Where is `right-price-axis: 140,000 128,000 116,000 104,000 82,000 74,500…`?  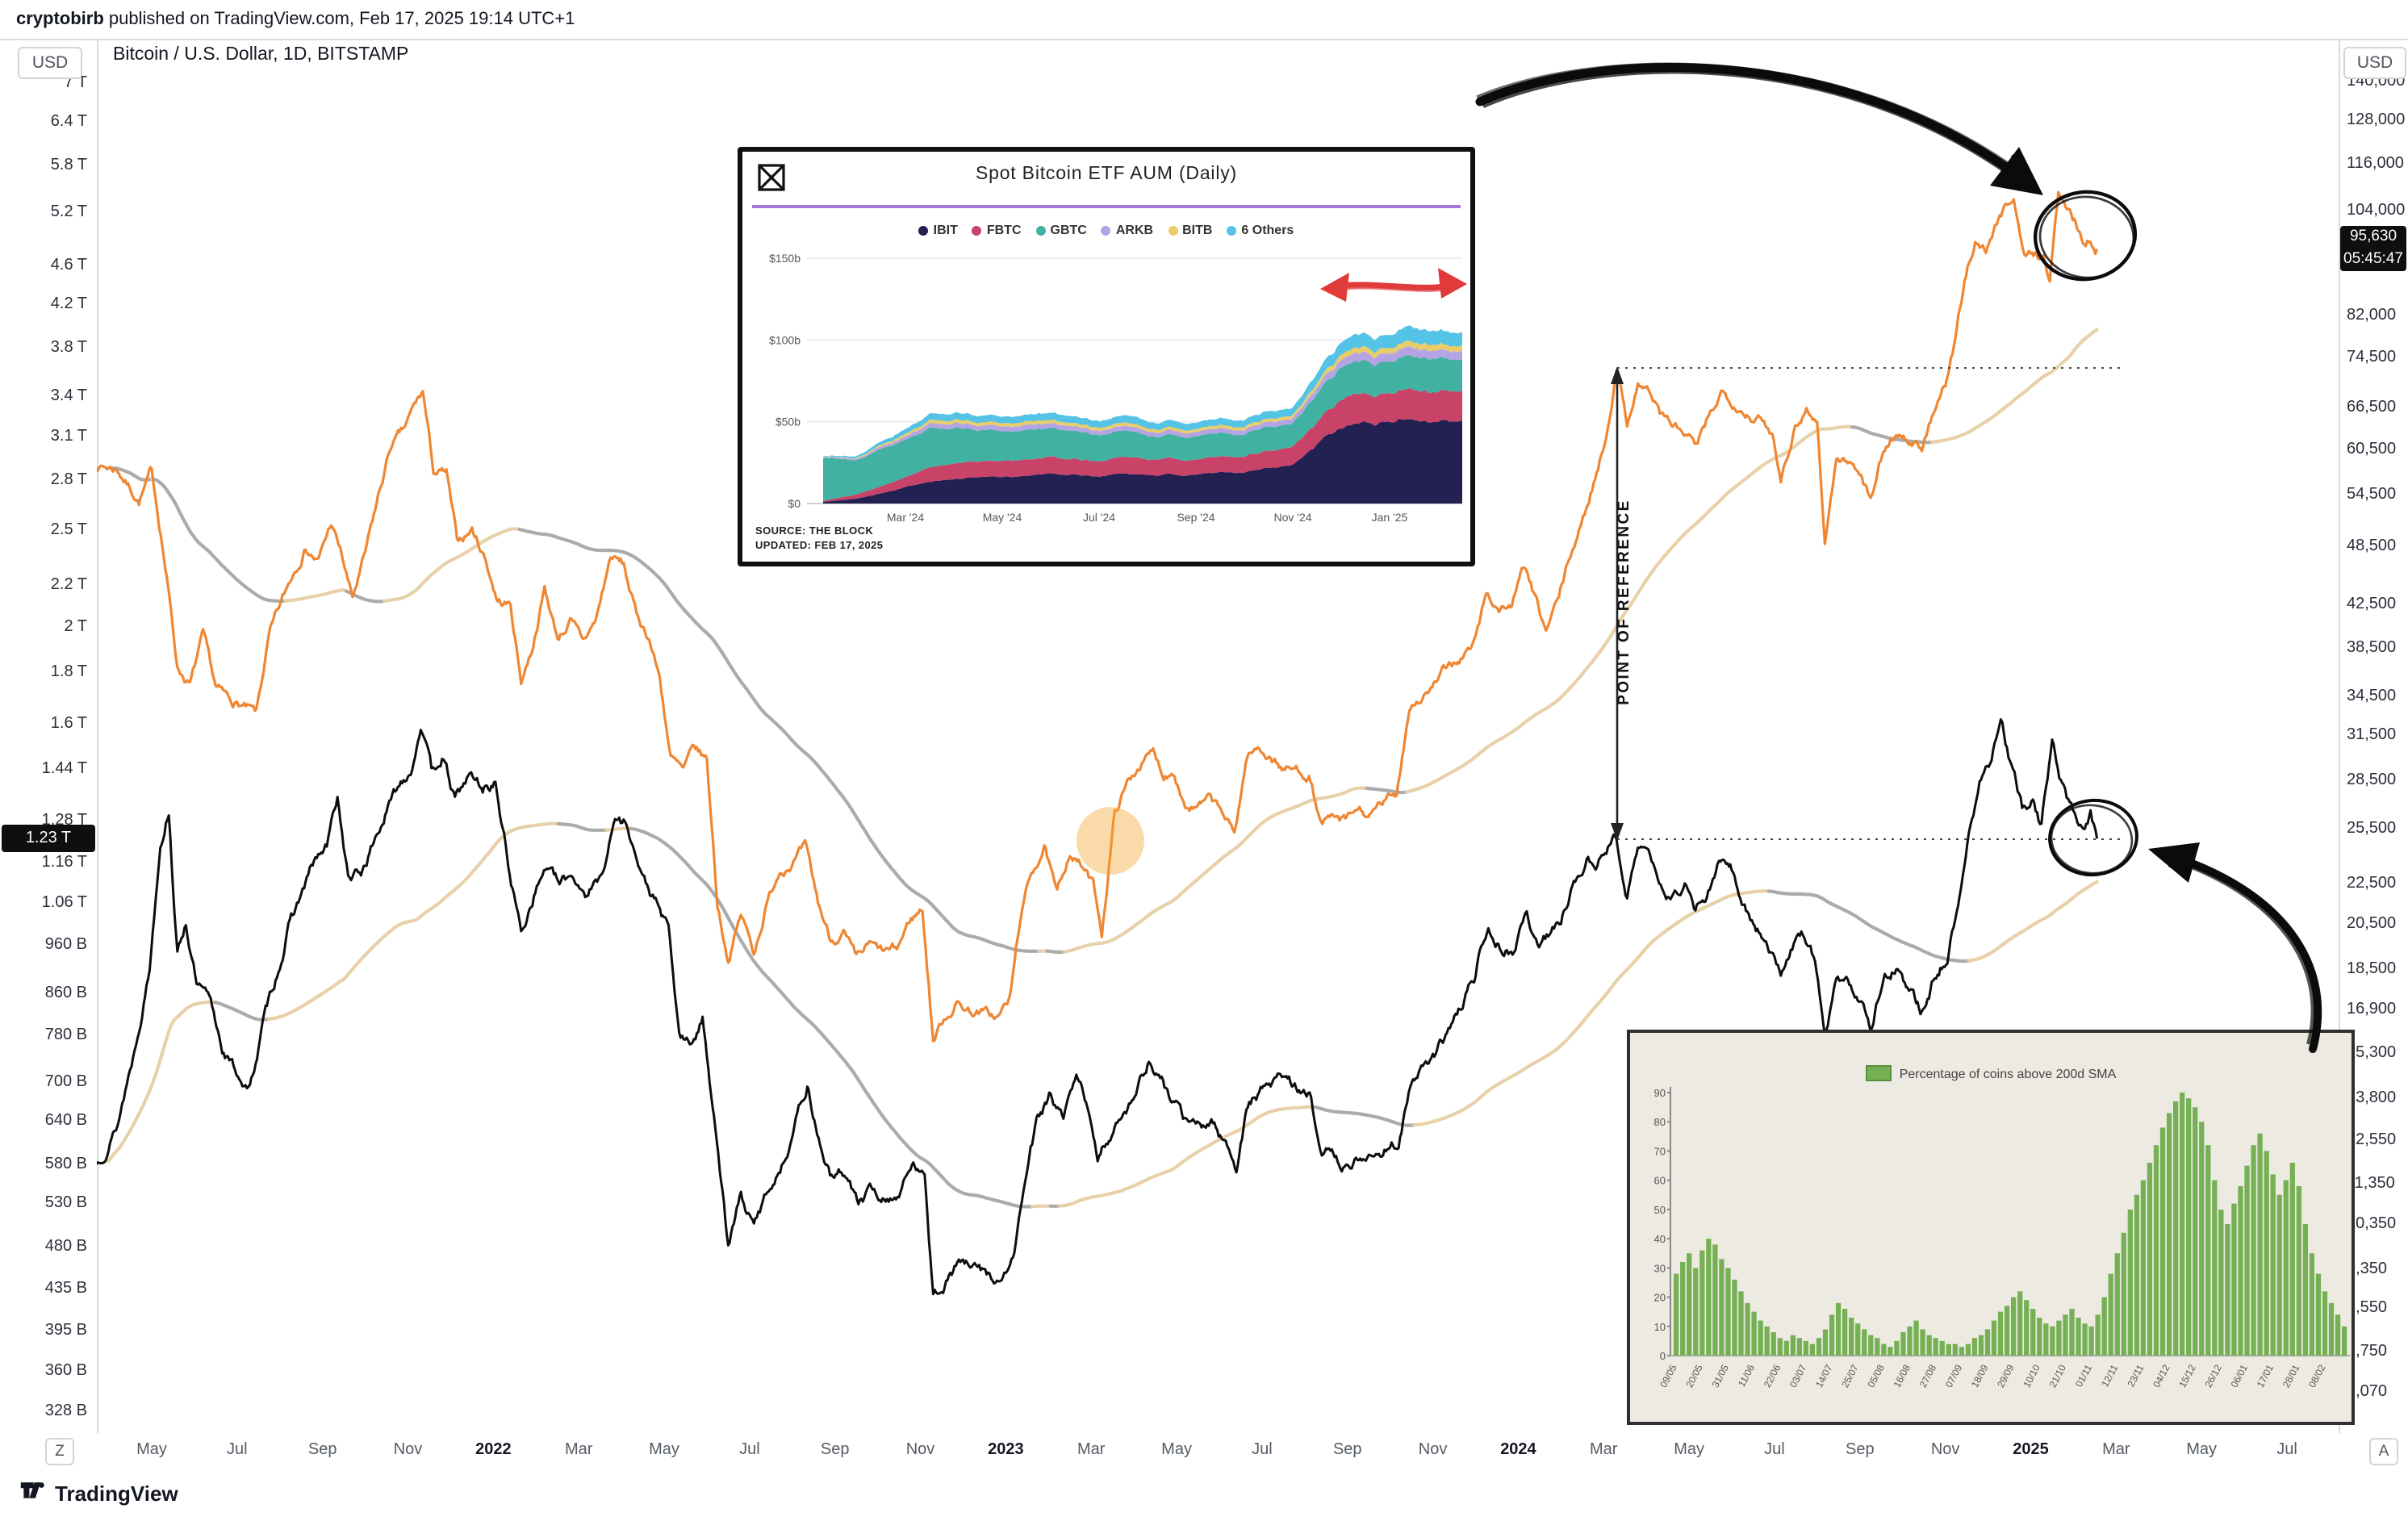
right-price-axis: 140,000 128,000 116,000 104,000 82,000 74,500… is located at coordinates (2373, 736).